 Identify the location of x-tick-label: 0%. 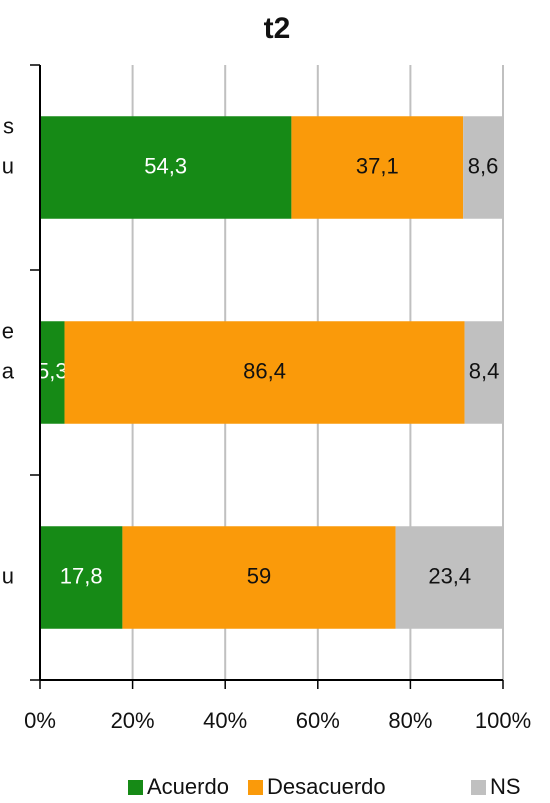
(40, 720).